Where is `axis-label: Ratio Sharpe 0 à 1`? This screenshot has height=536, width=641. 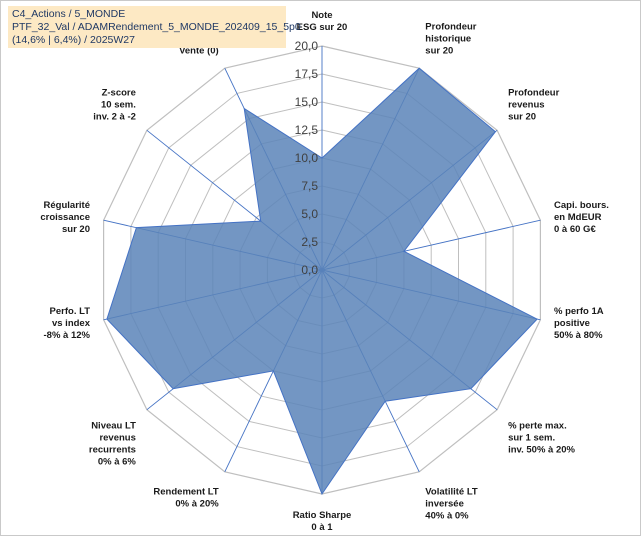 axis-label: Ratio Sharpe 0 à 1 is located at coordinates (322, 521).